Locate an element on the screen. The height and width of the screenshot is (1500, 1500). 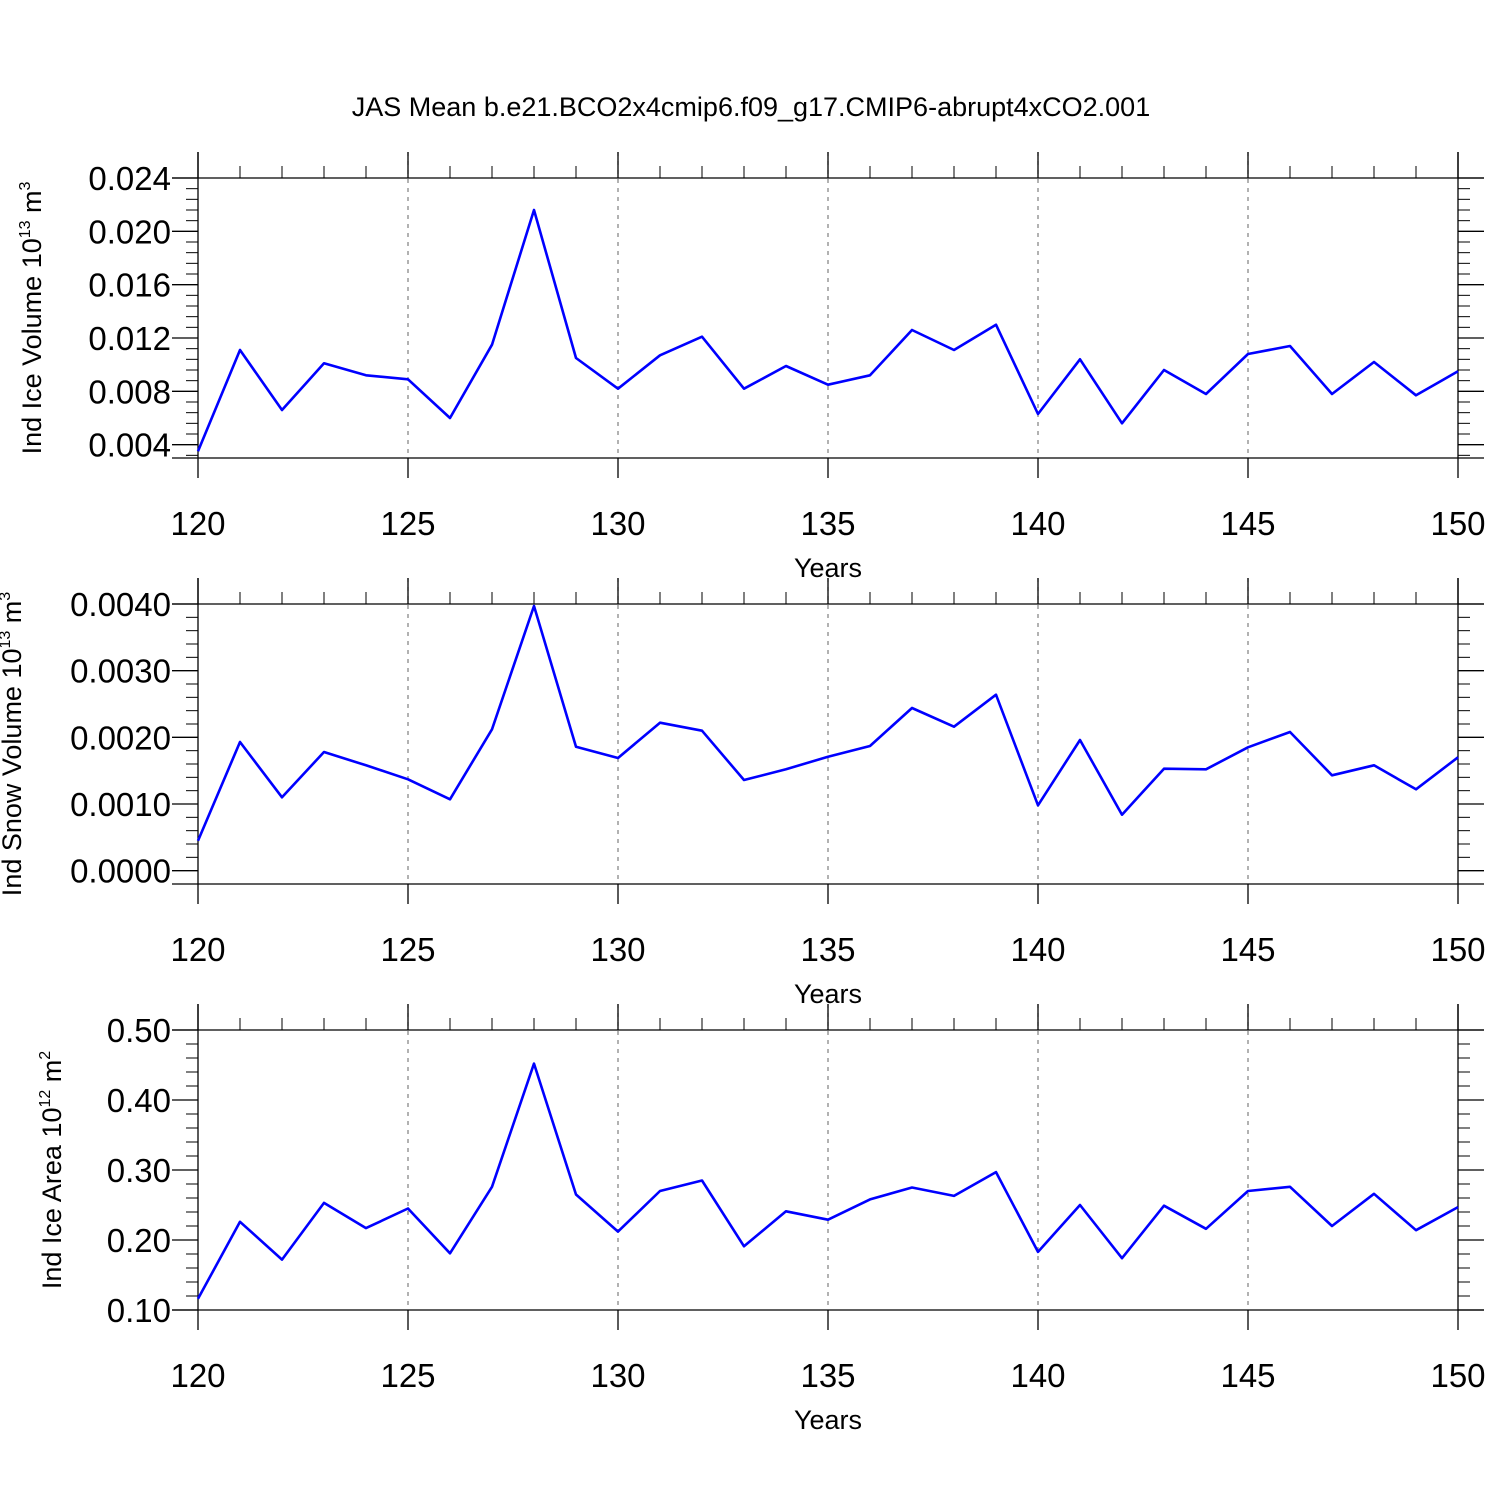
y-axis-title-text: Ind Snow Volume 10 is located at coordinates (13, 773).